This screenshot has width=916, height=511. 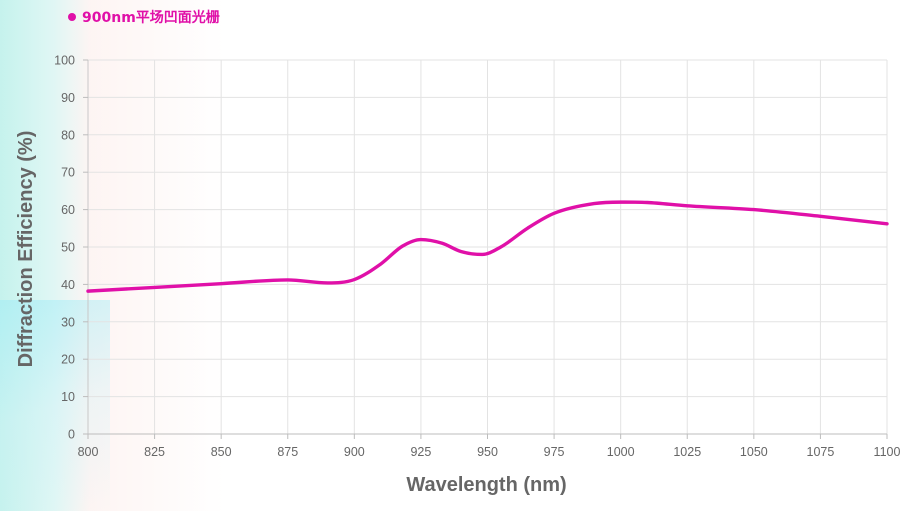 What do you see at coordinates (487, 452) in the screenshot?
I see `x-tick-label-950: 950` at bounding box center [487, 452].